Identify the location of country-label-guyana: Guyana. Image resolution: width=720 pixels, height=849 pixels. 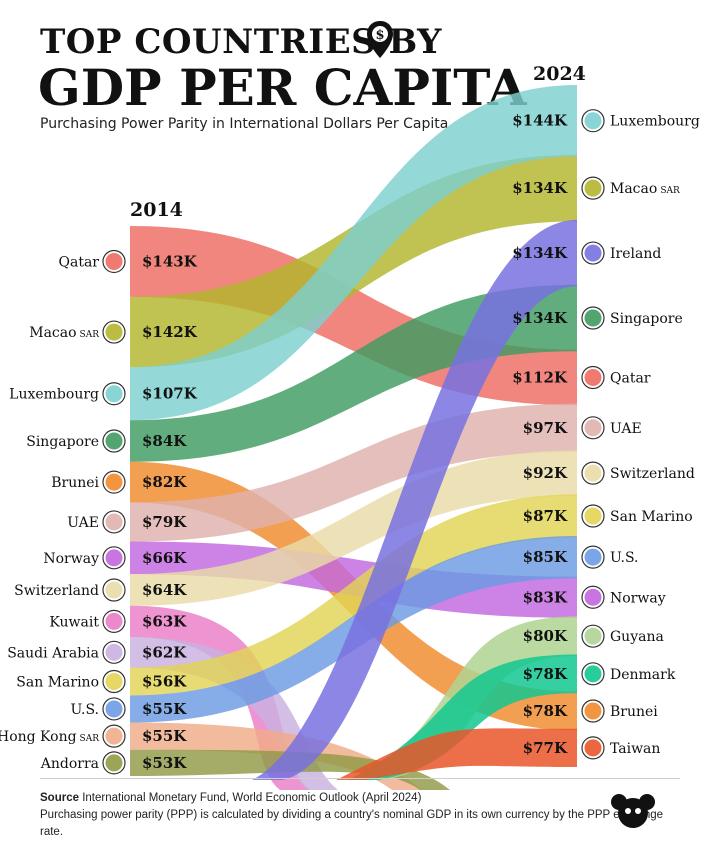
(637, 637).